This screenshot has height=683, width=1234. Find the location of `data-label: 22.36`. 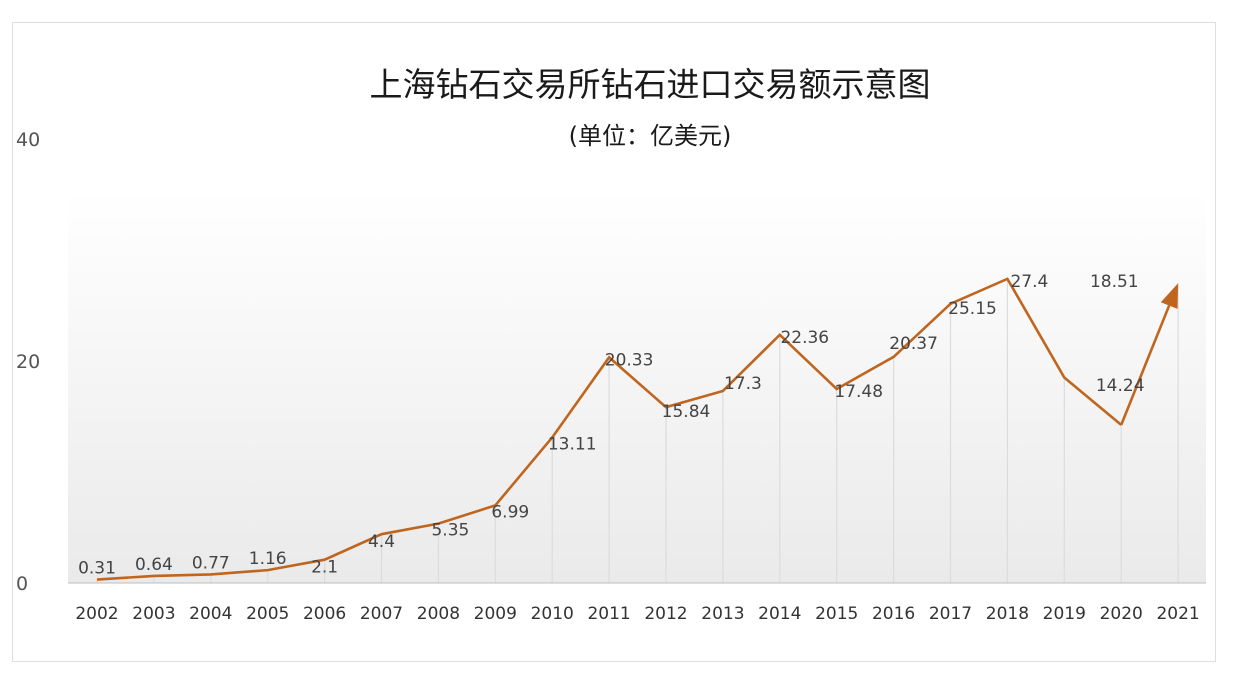

data-label: 22.36 is located at coordinates (804, 338).